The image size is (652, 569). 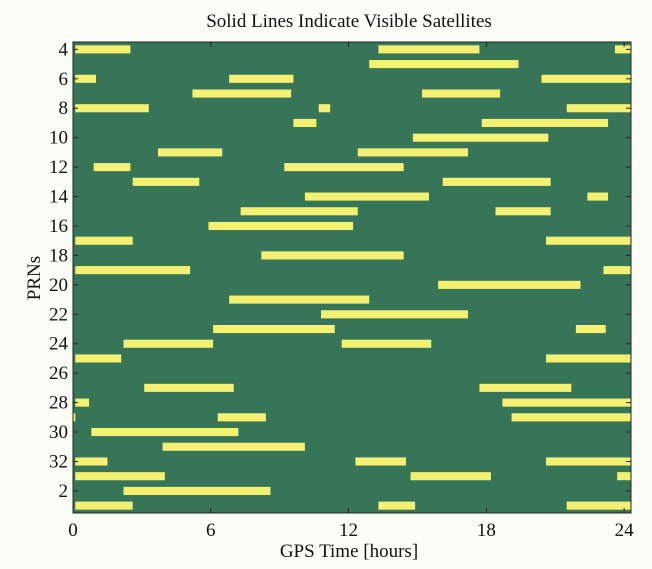 I want to click on y-tick-label-30: 30, so click(x=58, y=432).